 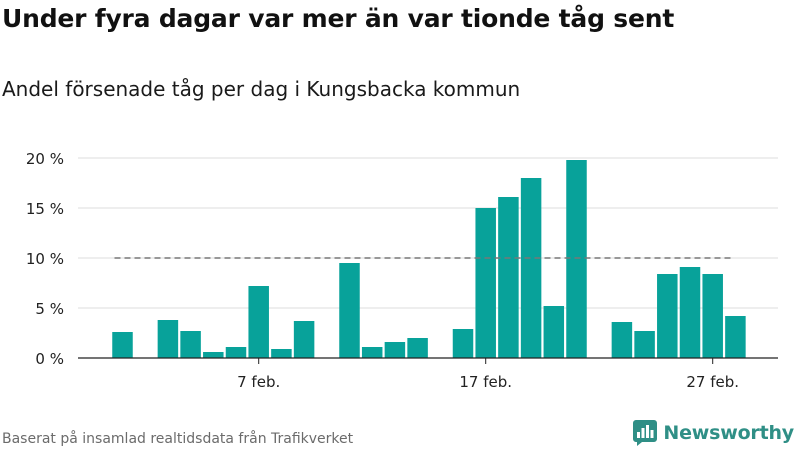 I want to click on newsworthy-brand: Newsworthy, so click(x=713, y=433).